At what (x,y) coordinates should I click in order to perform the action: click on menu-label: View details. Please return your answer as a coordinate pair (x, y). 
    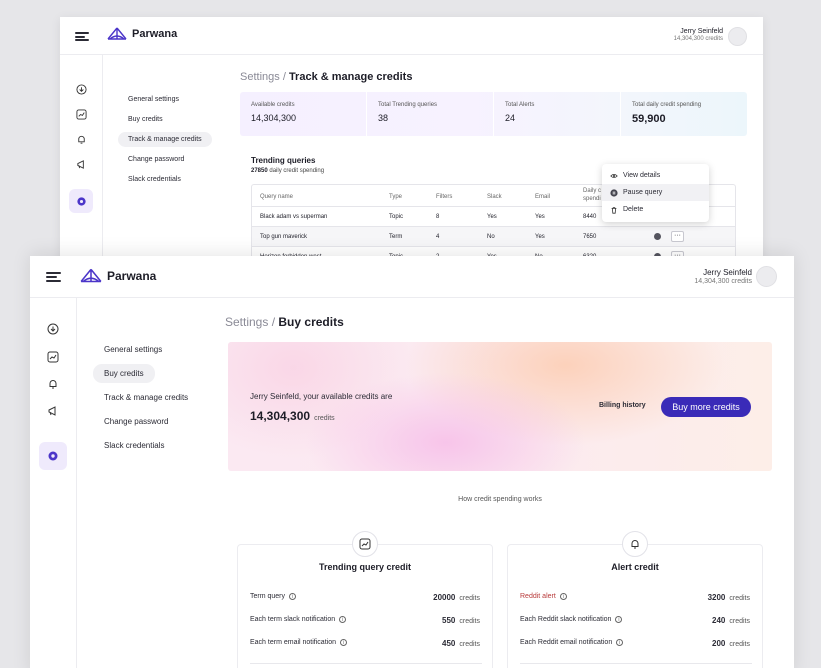
    Looking at the image, I should click on (642, 175).